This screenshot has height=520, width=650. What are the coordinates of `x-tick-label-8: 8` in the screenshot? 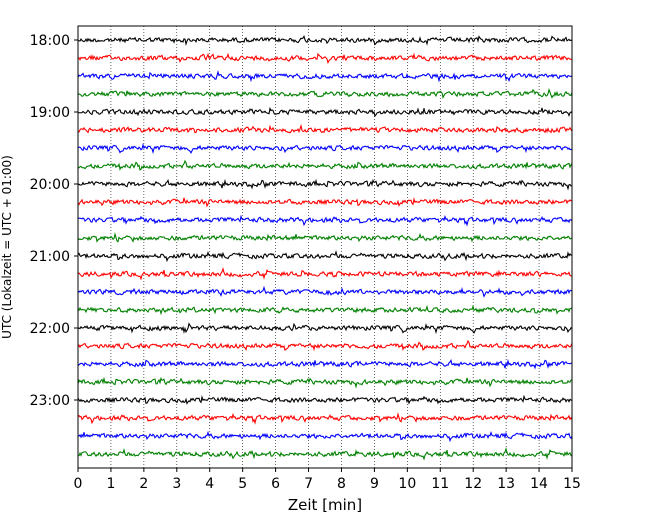 It's located at (341, 484).